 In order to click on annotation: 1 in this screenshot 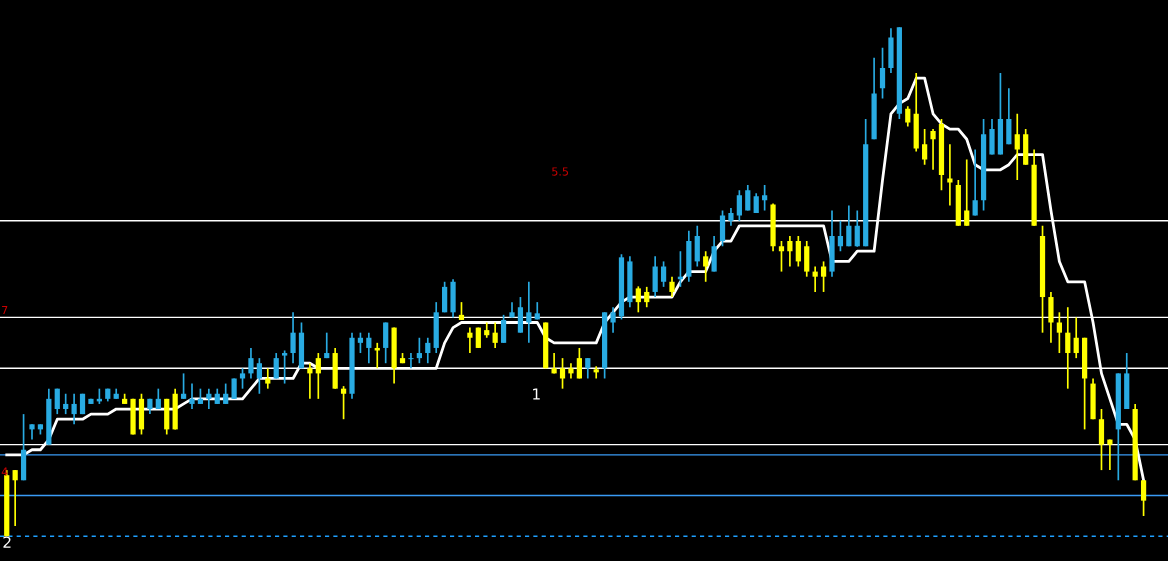, I will do `click(536, 394)`.